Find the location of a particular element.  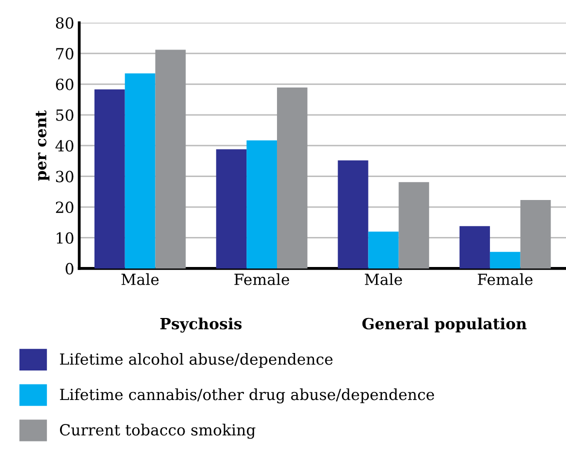

y-tick-label: 20 is located at coordinates (65, 207).